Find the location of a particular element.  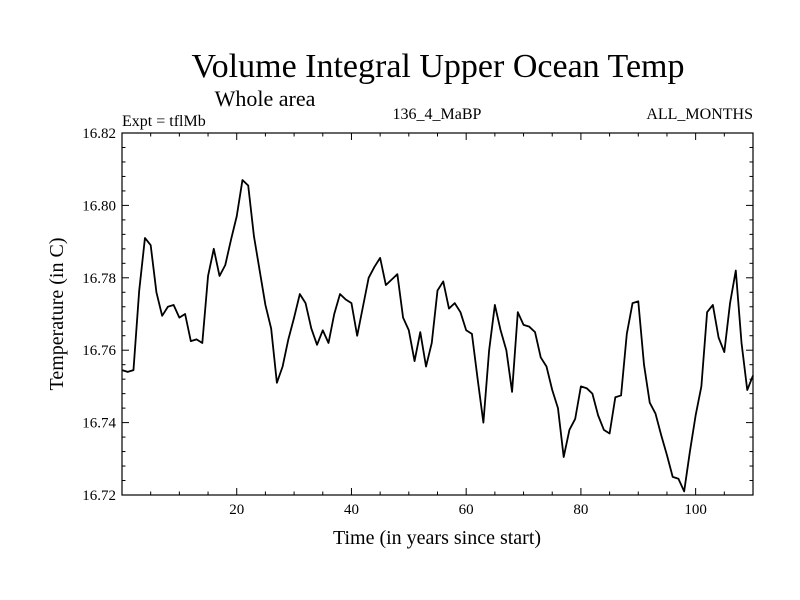

x-tick-label: 20 is located at coordinates (236, 510).